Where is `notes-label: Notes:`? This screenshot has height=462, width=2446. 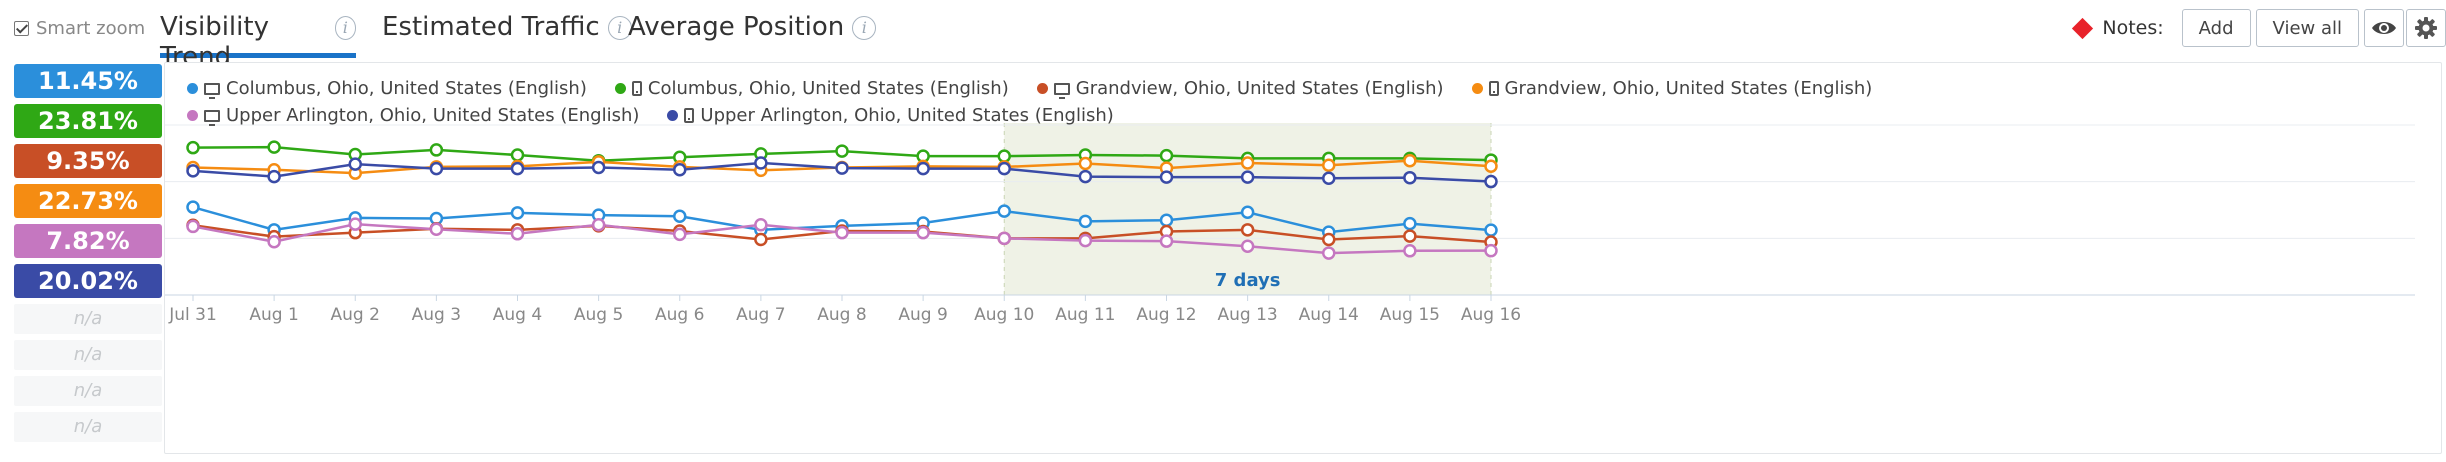 notes-label: Notes: is located at coordinates (2133, 28).